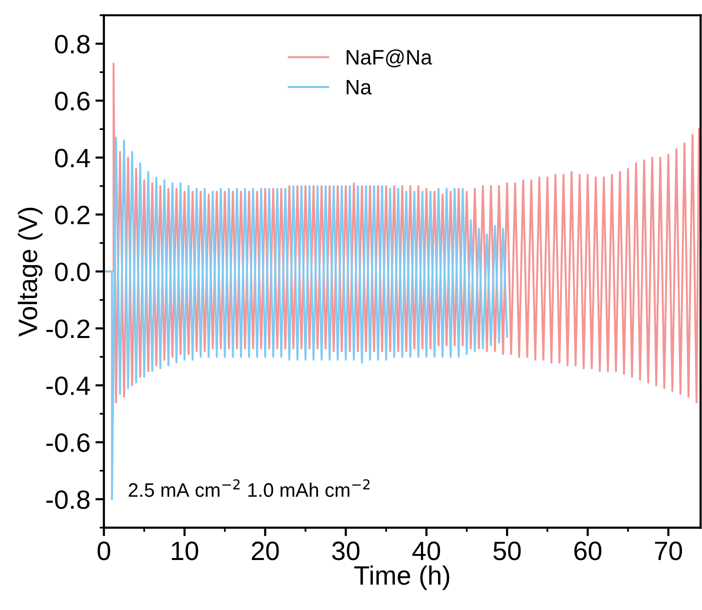  I want to click on x-tick-label: 60, so click(588, 551).